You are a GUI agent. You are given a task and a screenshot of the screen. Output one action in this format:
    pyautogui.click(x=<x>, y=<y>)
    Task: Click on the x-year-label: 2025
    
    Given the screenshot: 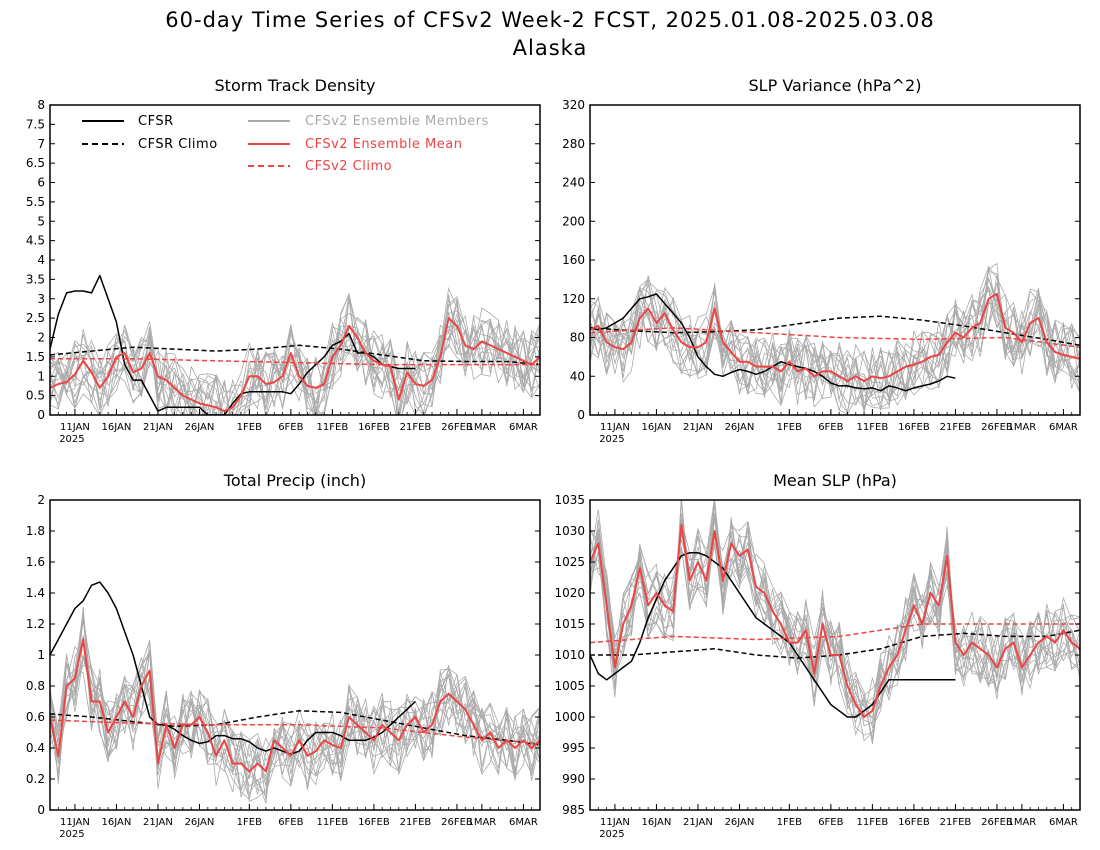 What is the action you would take?
    pyautogui.click(x=71, y=834)
    